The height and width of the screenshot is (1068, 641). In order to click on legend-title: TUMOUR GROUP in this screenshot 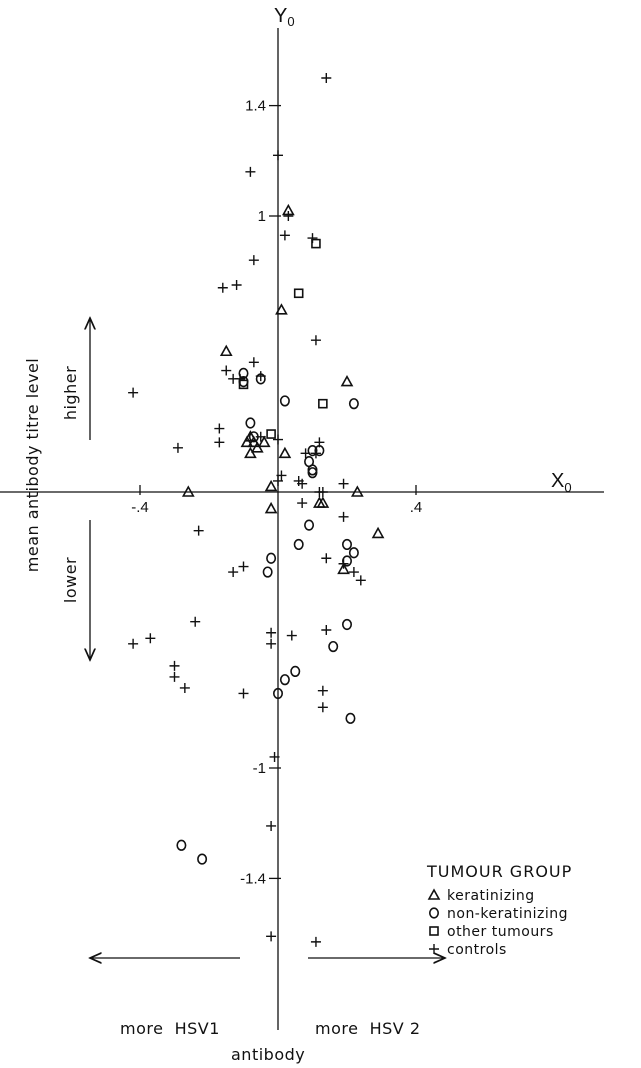, I will do `click(499, 871)`.